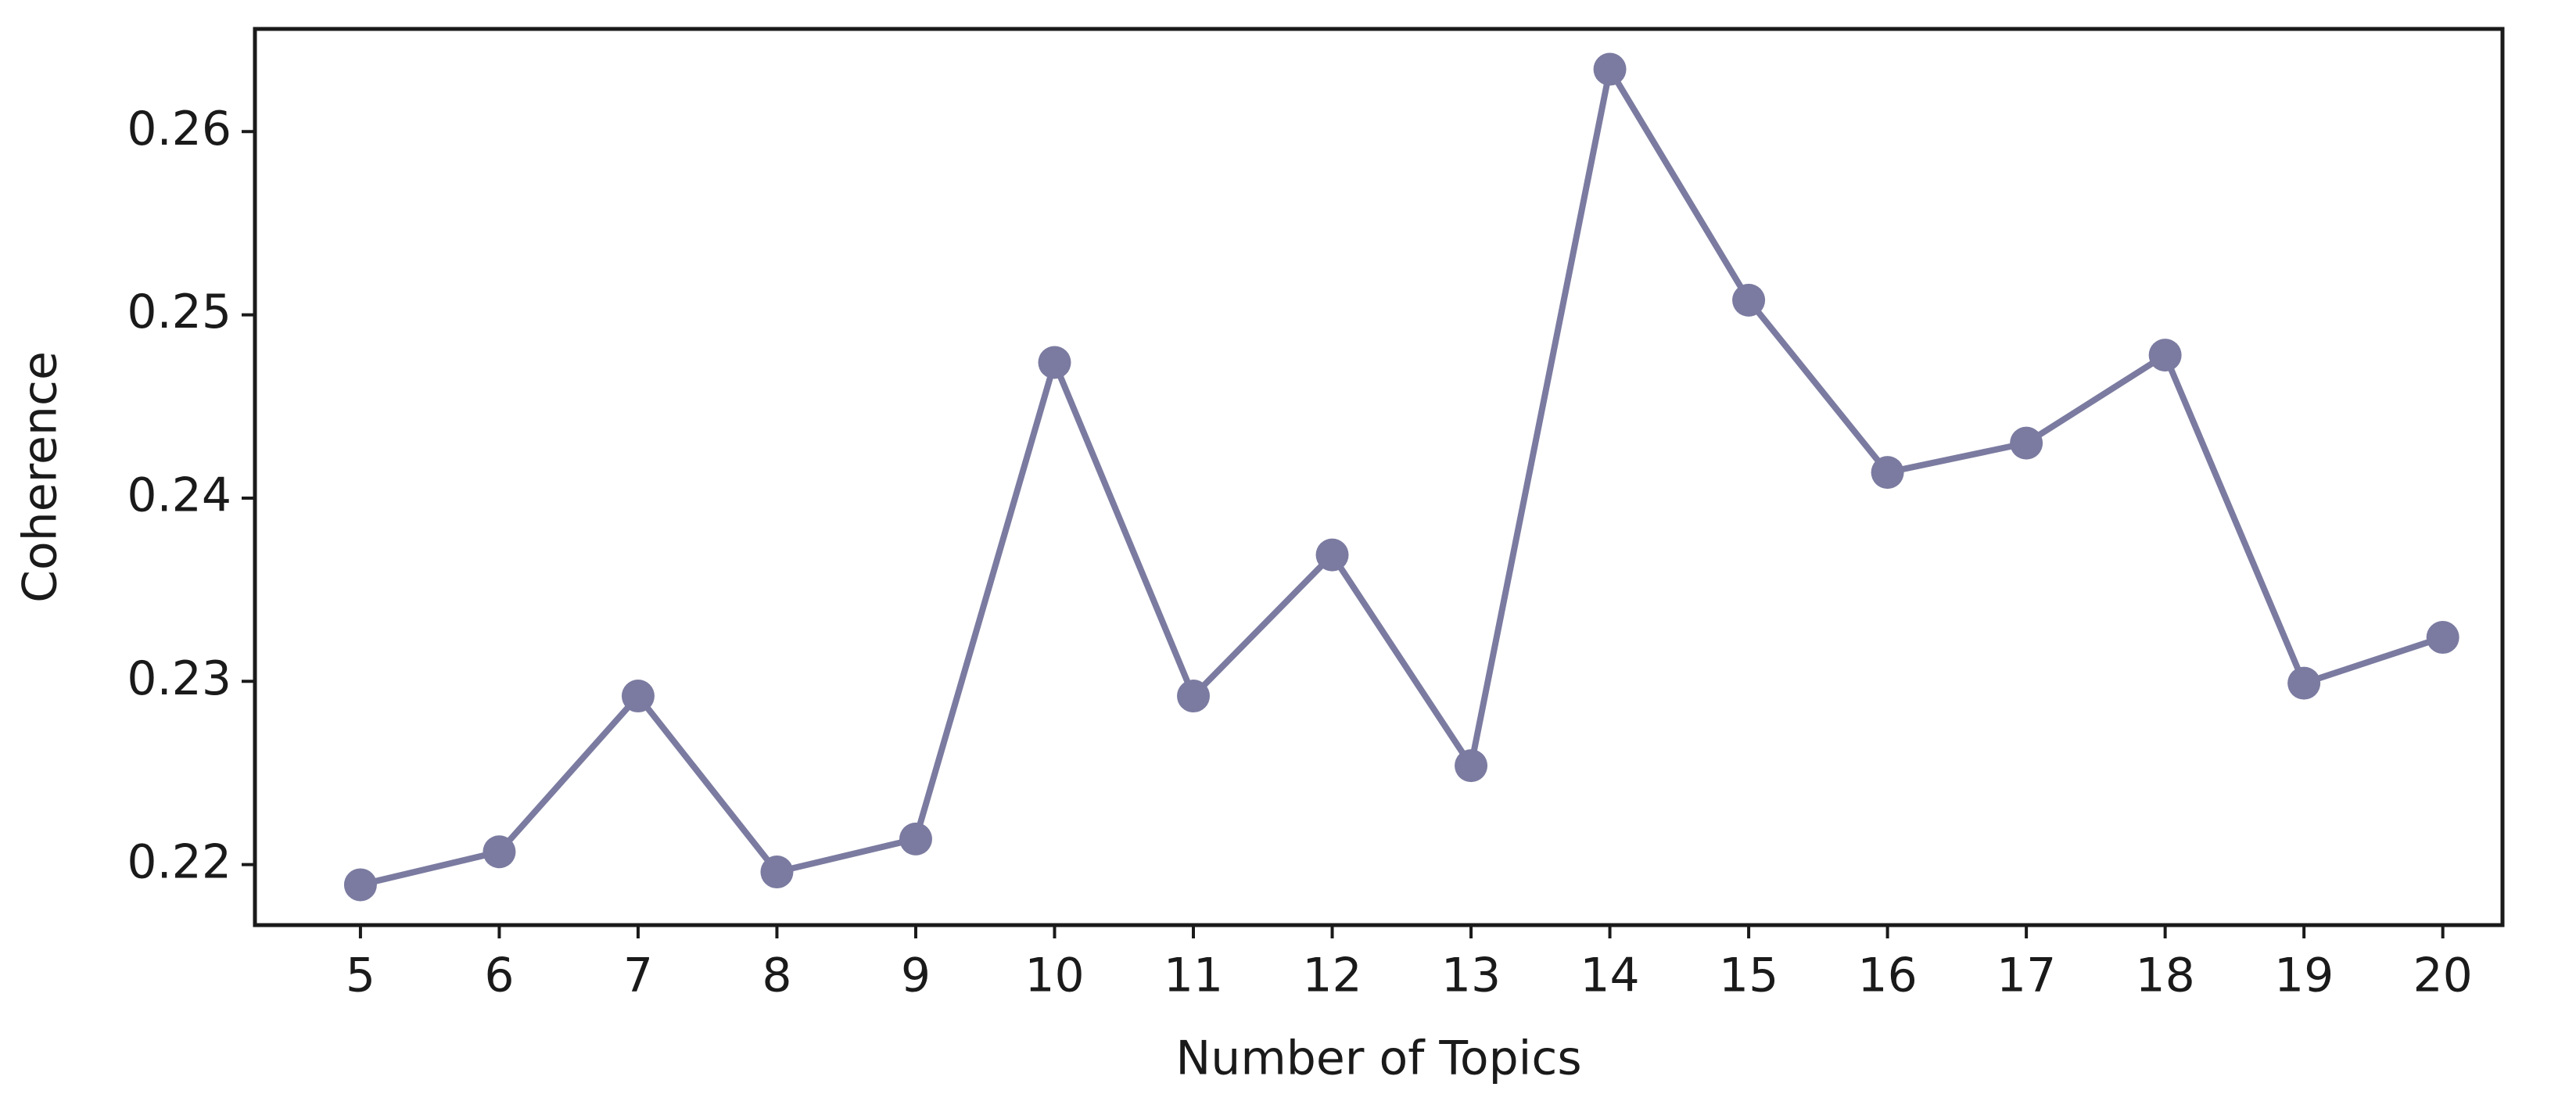 The image size is (2576, 1112). I want to click on y-tick-label: 0.23, so click(179, 678).